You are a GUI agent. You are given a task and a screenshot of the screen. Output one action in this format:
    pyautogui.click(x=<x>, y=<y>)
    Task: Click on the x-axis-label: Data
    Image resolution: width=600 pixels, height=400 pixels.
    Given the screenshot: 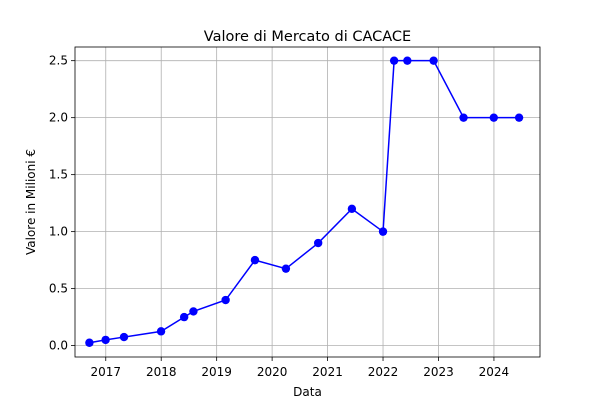 What is the action you would take?
    pyautogui.click(x=307, y=392)
    